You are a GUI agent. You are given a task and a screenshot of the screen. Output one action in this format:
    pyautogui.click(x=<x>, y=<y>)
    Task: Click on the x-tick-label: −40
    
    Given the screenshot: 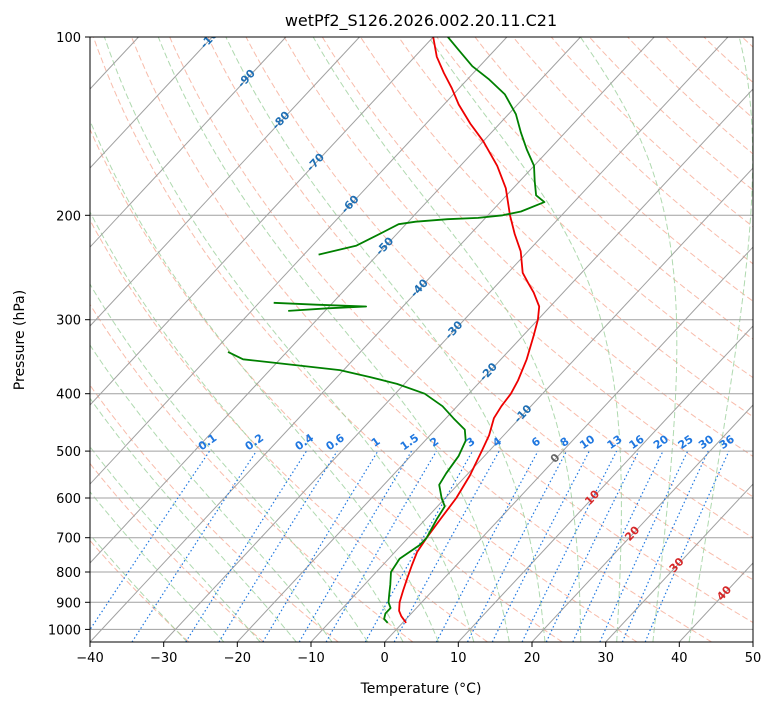 What is the action you would take?
    pyautogui.click(x=89, y=658)
    